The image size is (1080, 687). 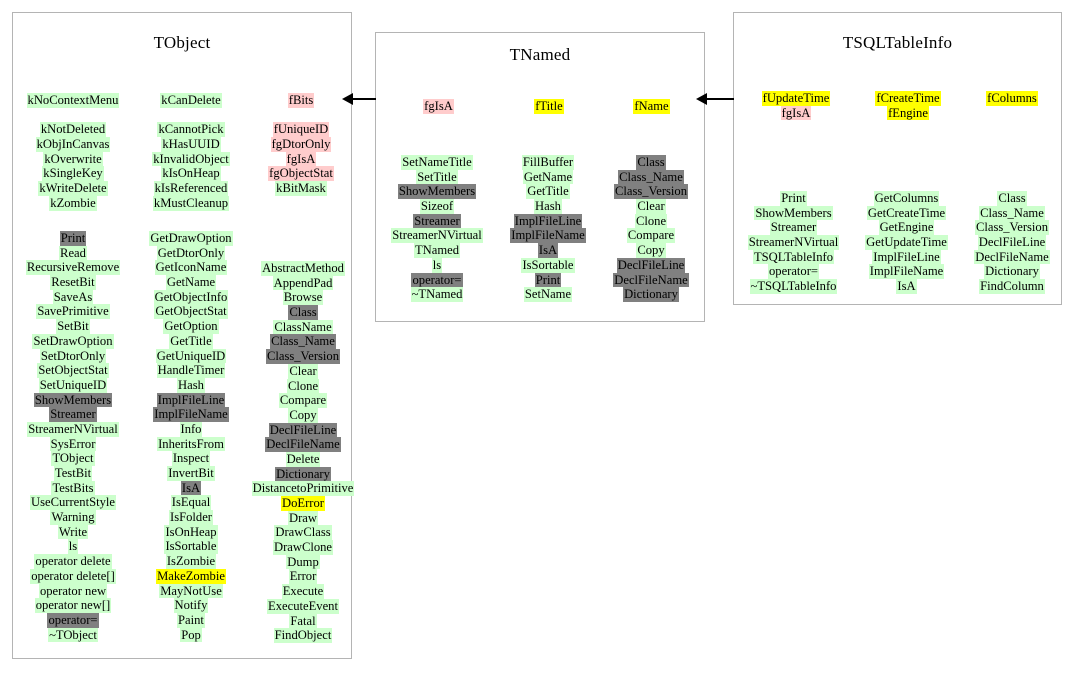 I want to click on member-kcannotpick: kCannotPick, so click(x=191, y=130).